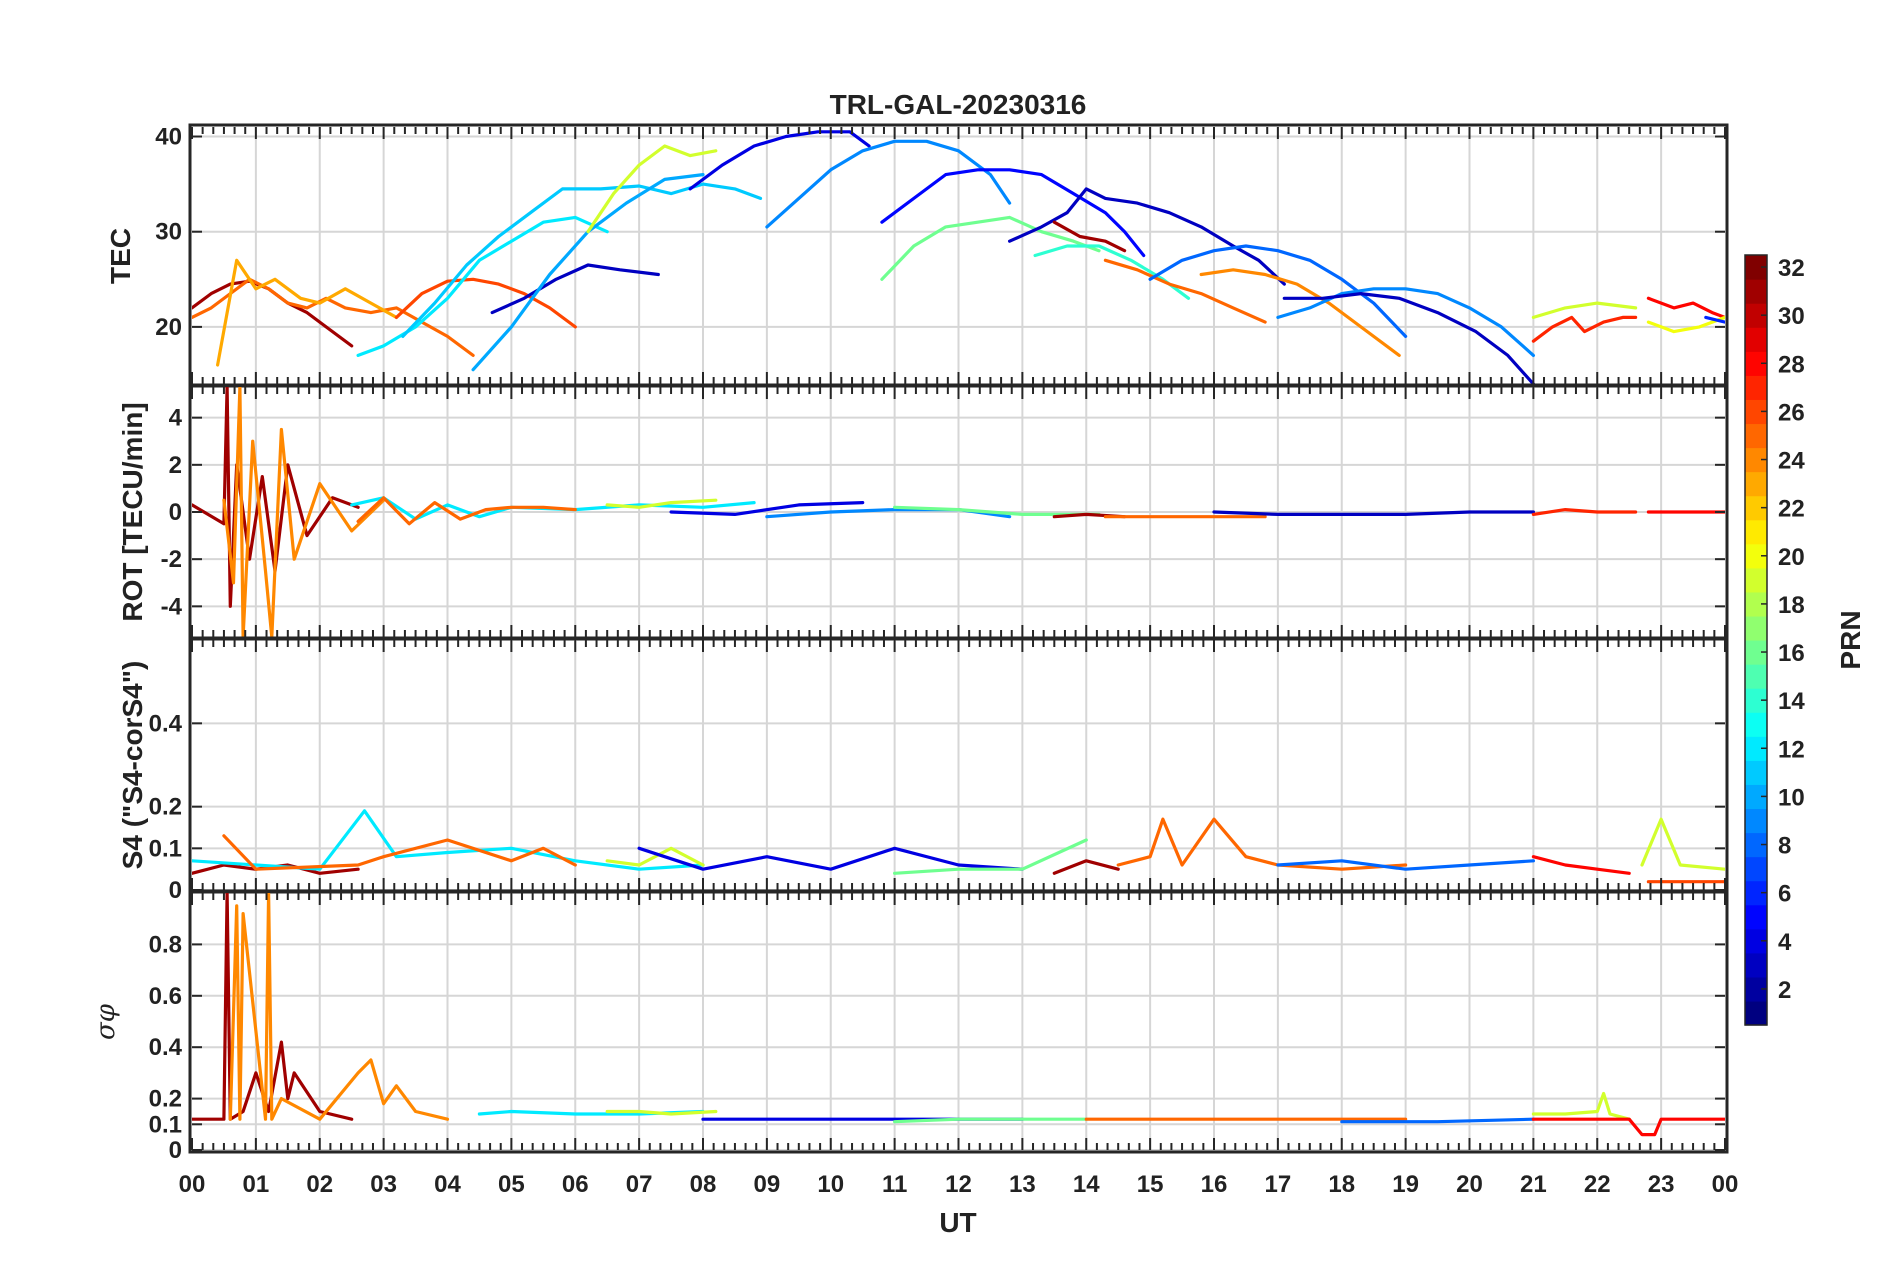  I want to click on x-tick-label: 19, so click(1405, 1184).